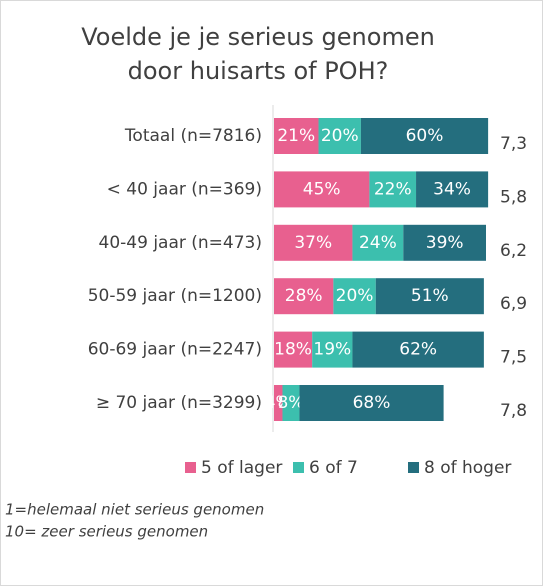  Describe the element at coordinates (258, 71) in the screenshot. I see `chart-title: door huisarts of POH?` at that location.